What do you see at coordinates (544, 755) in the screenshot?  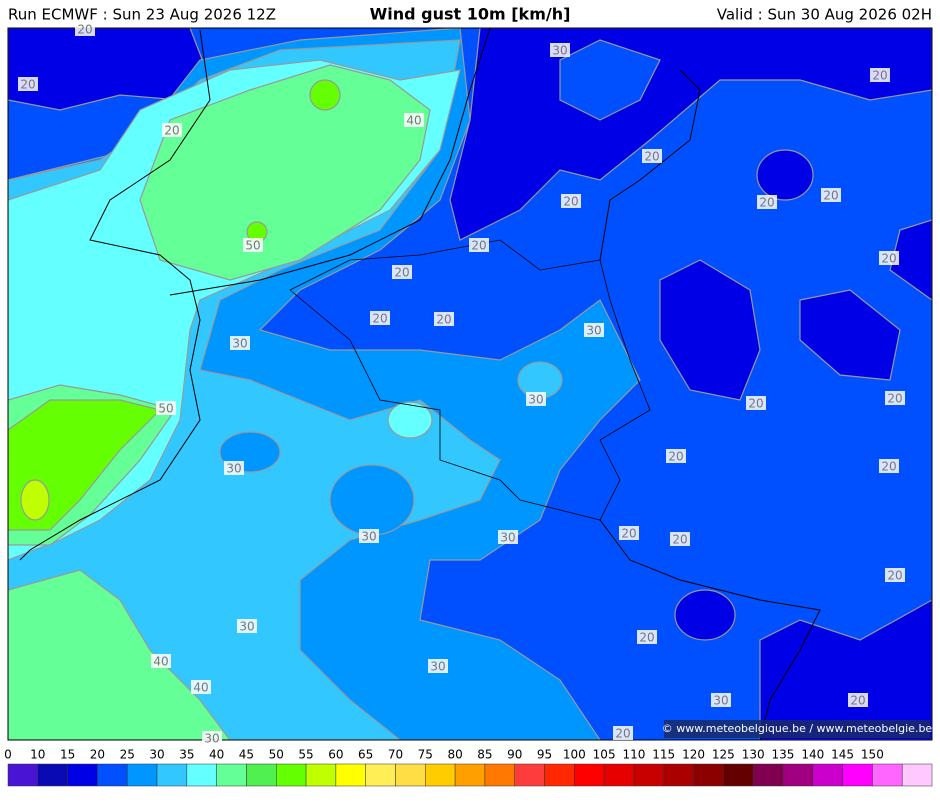 I see `colorbar-label: 95` at bounding box center [544, 755].